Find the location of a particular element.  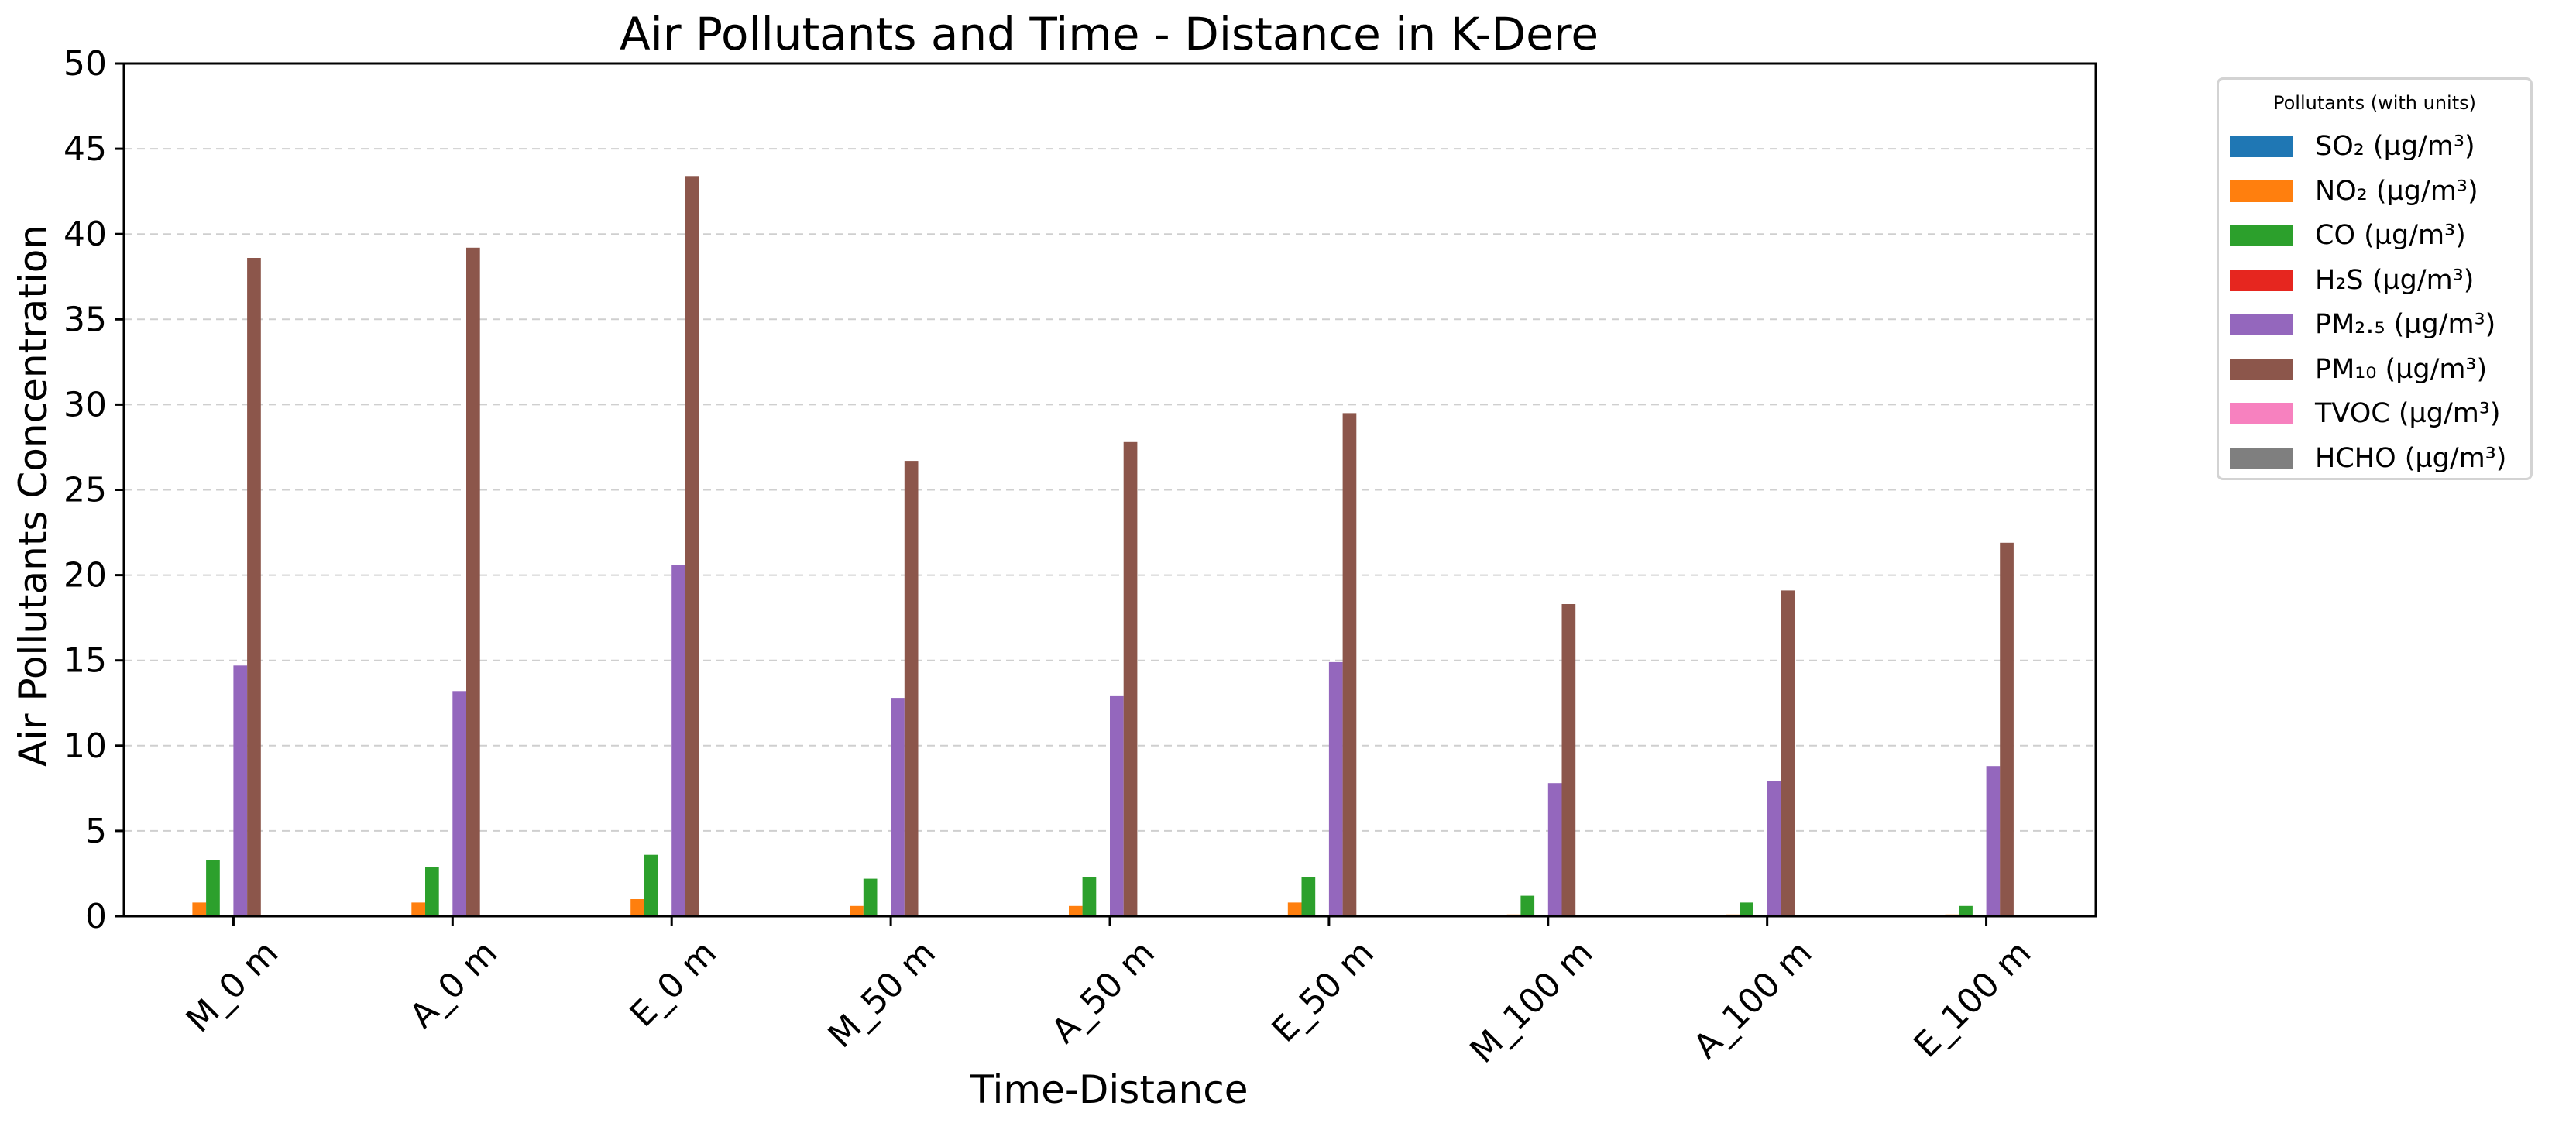

legend-item: CO (µg/m³) is located at coordinates (2381, 235).